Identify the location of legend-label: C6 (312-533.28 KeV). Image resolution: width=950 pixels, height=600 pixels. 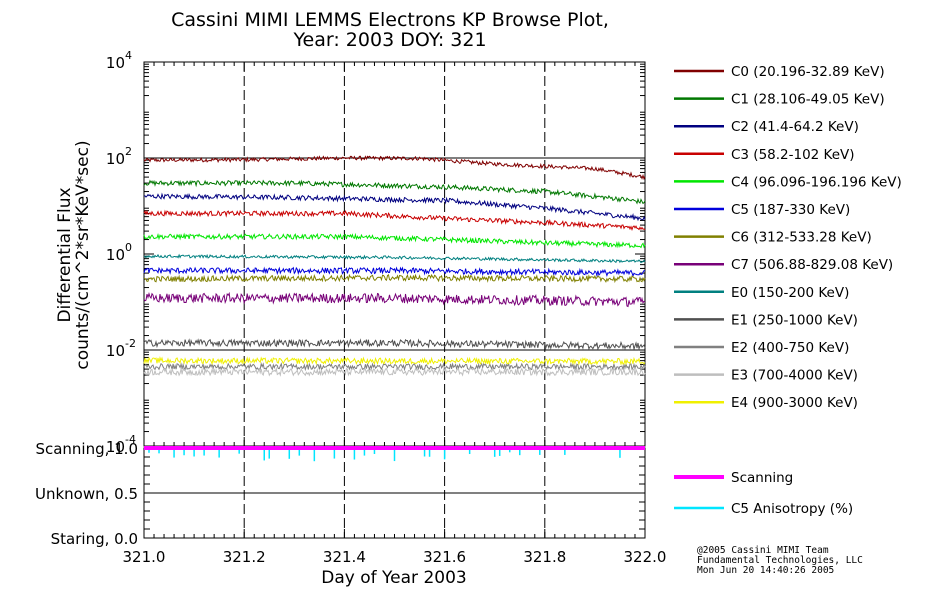
(801, 238).